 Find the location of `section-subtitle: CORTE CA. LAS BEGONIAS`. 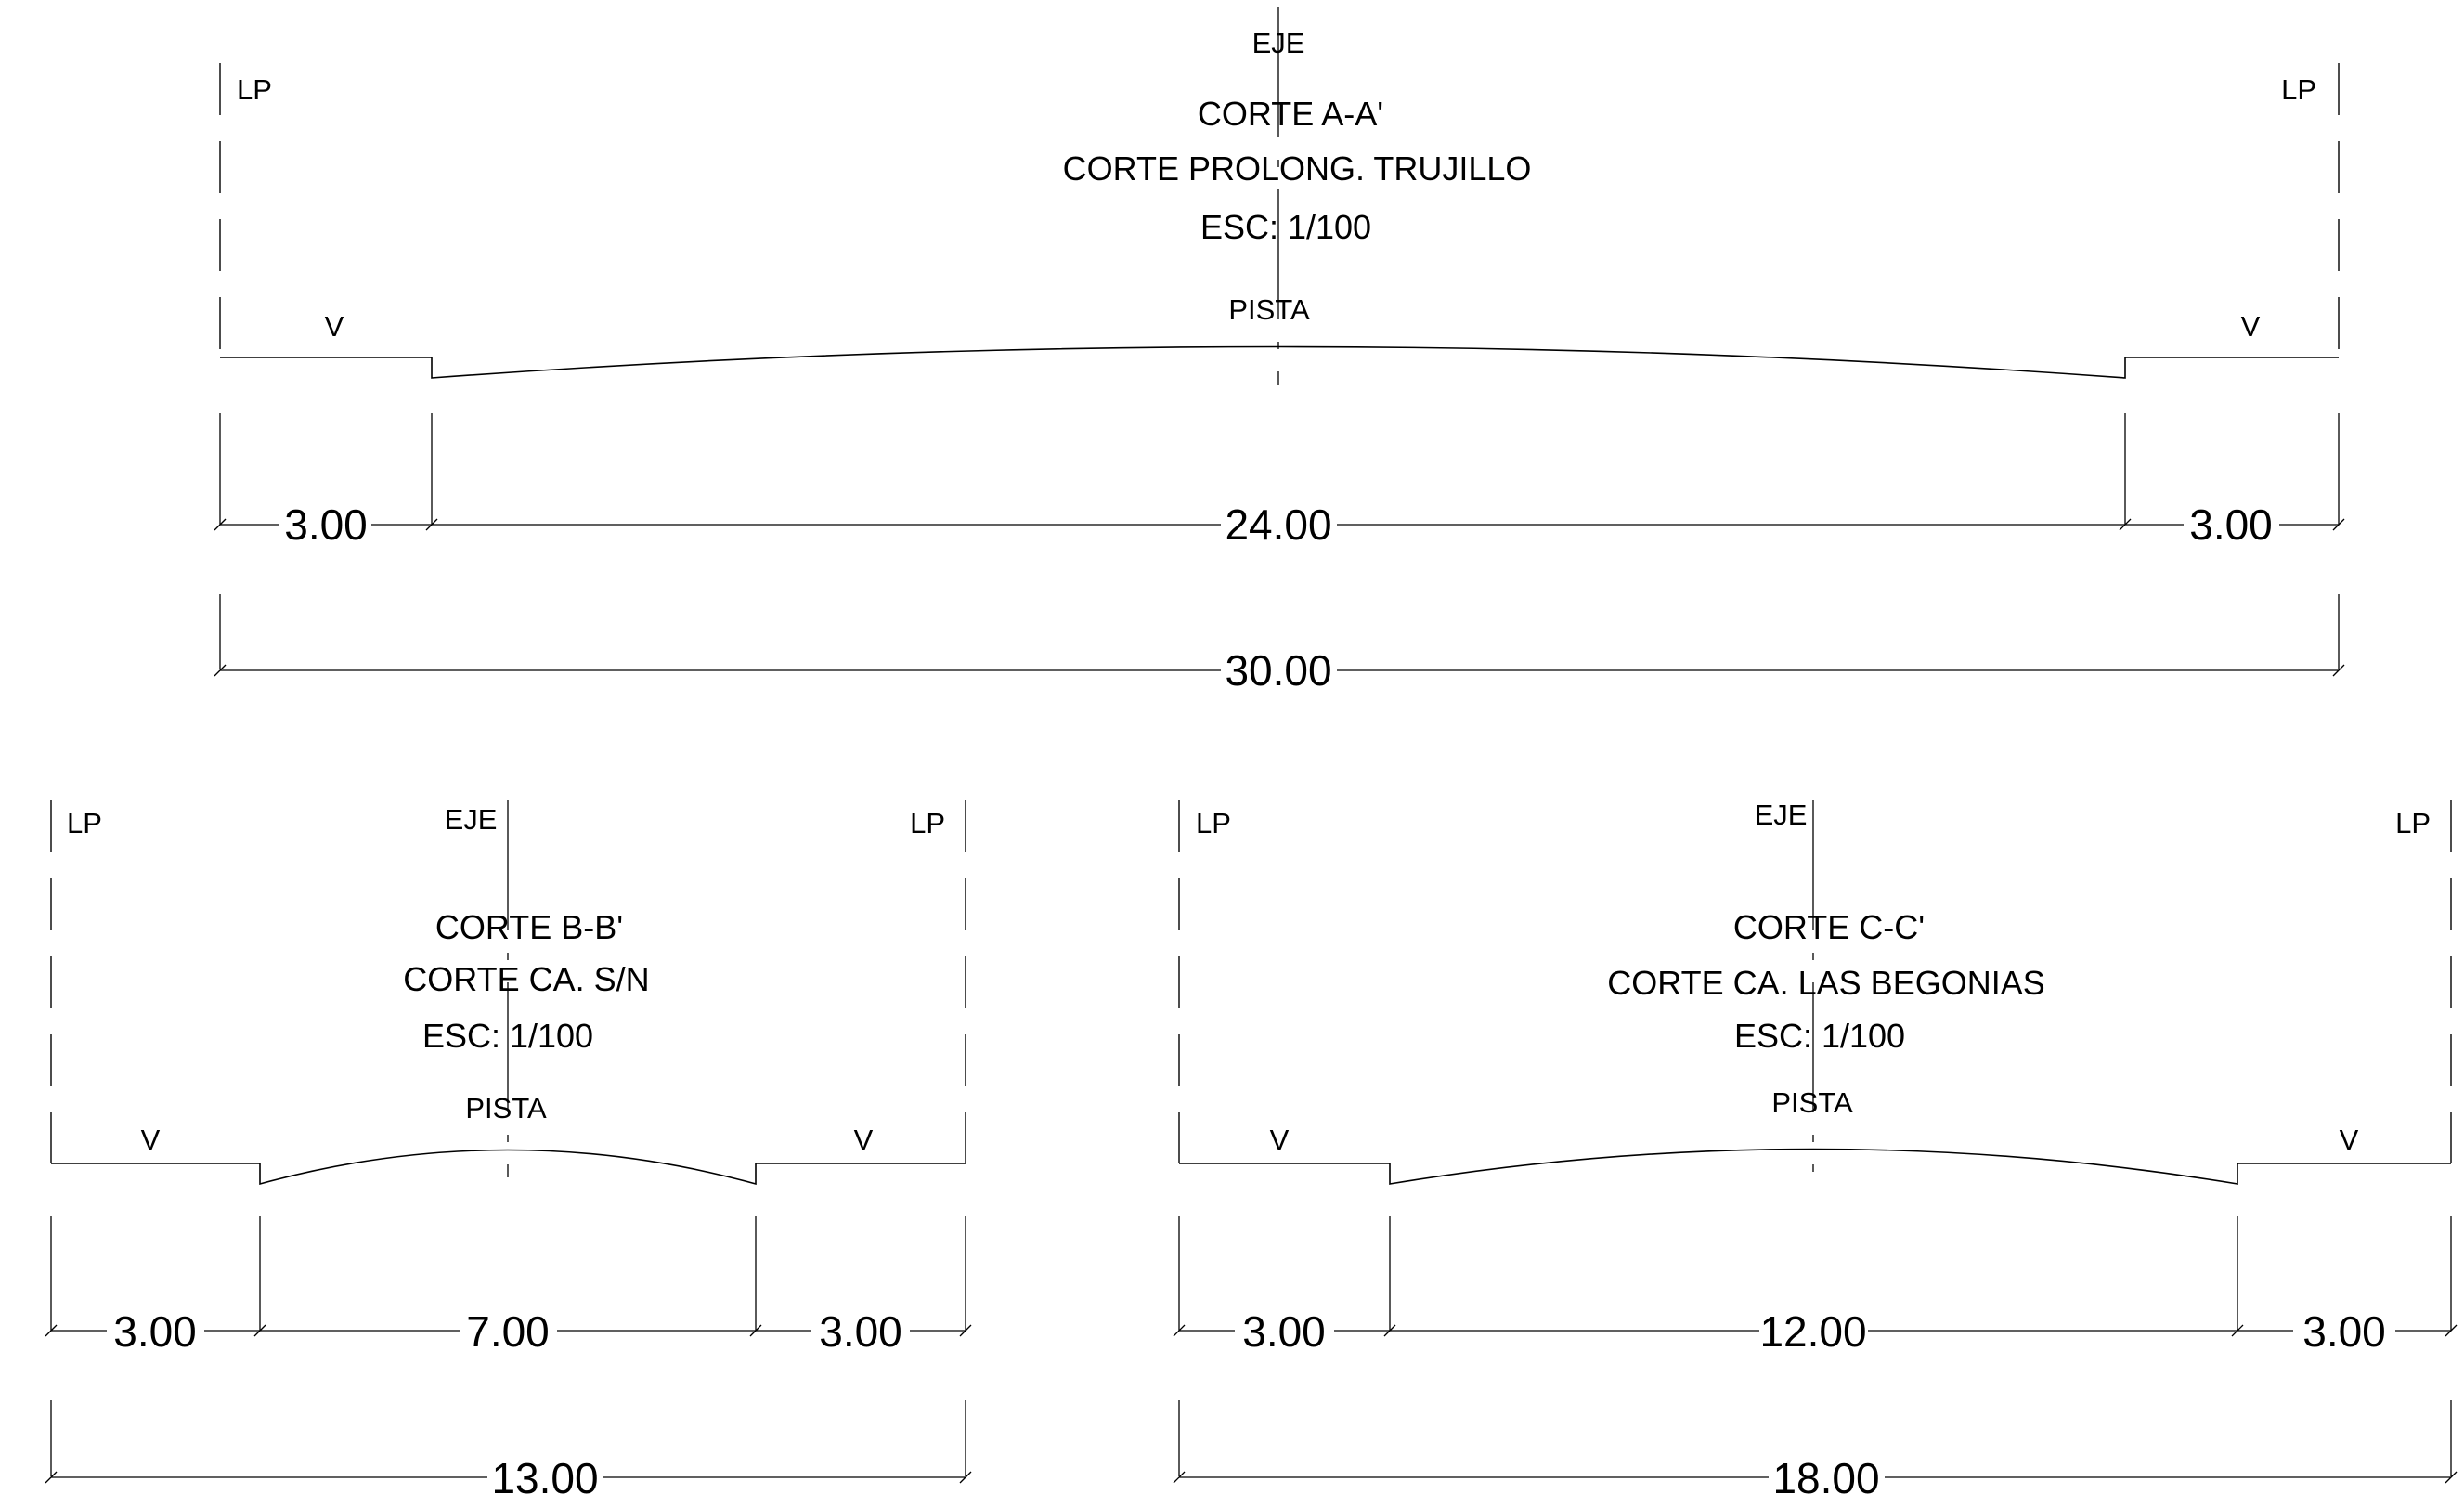

section-subtitle: CORTE CA. LAS BEGONIAS is located at coordinates (1825, 983).